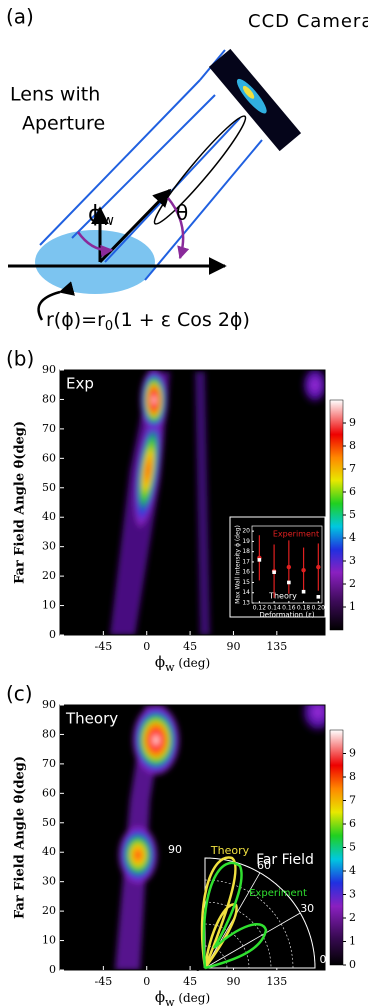 The image size is (368, 1008). What do you see at coordinates (352, 537) in the screenshot?
I see `colorbar-tick-label: 4` at bounding box center [352, 537].